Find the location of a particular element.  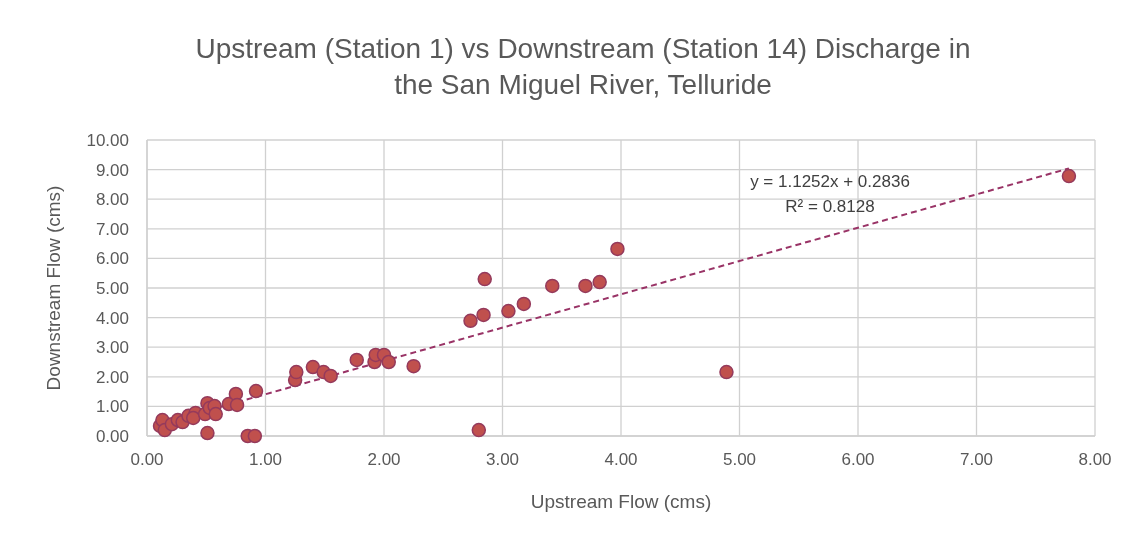

y-tick-label: 7.00 is located at coordinates (112, 229).